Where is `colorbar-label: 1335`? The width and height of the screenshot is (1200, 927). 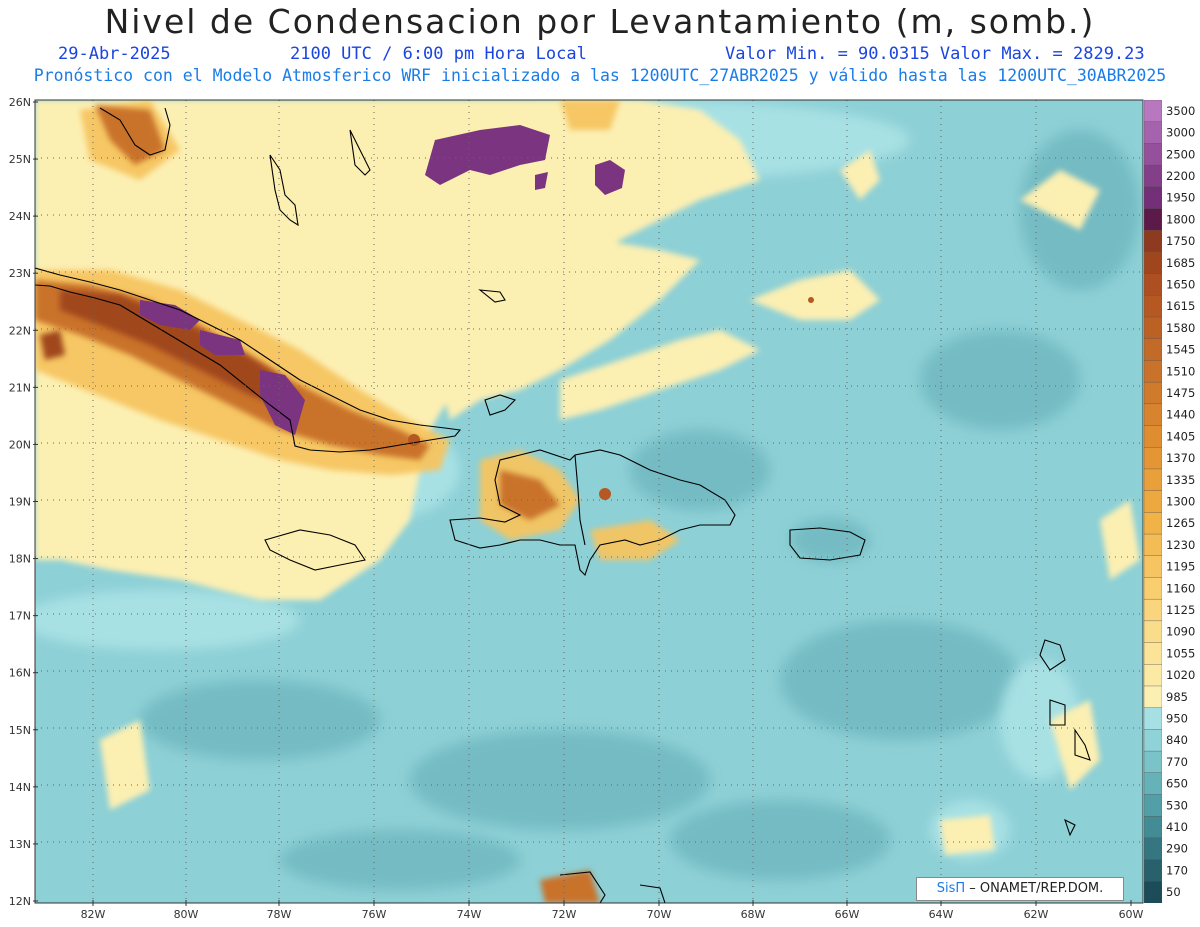
colorbar-label: 1335 is located at coordinates (1180, 480).